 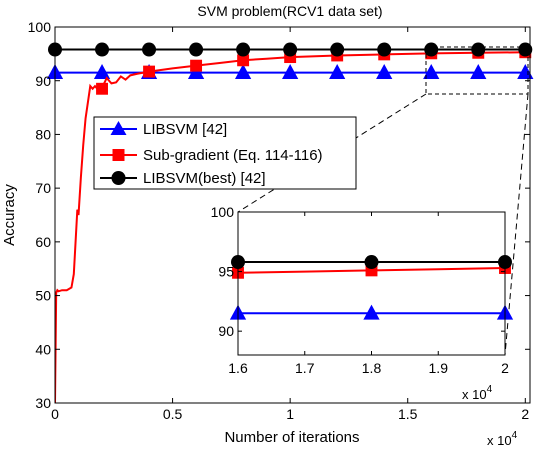 I want to click on chart-title: SVM problem(RCV1 data set), so click(x=289, y=11).